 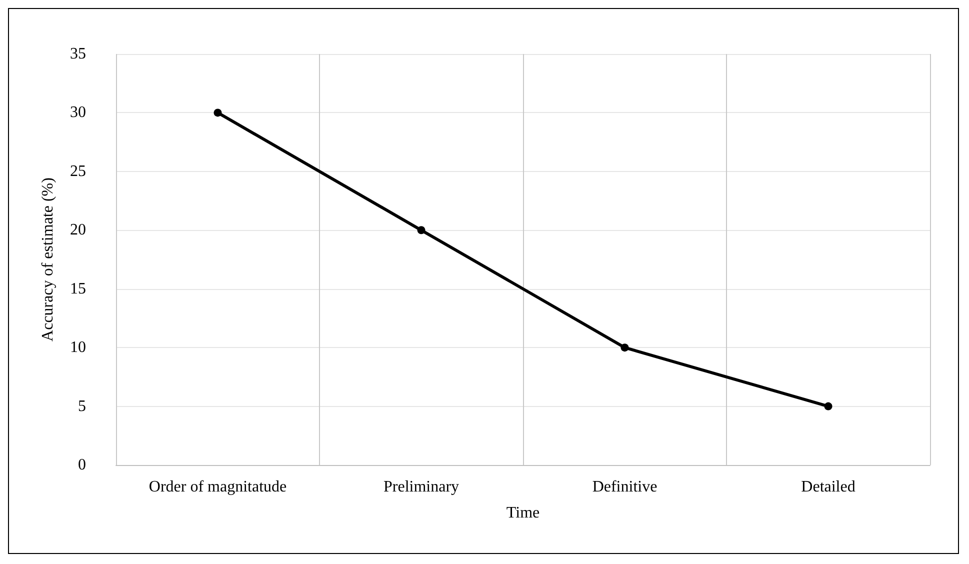 What do you see at coordinates (421, 487) in the screenshot?
I see `x-tick-label: Preliminary` at bounding box center [421, 487].